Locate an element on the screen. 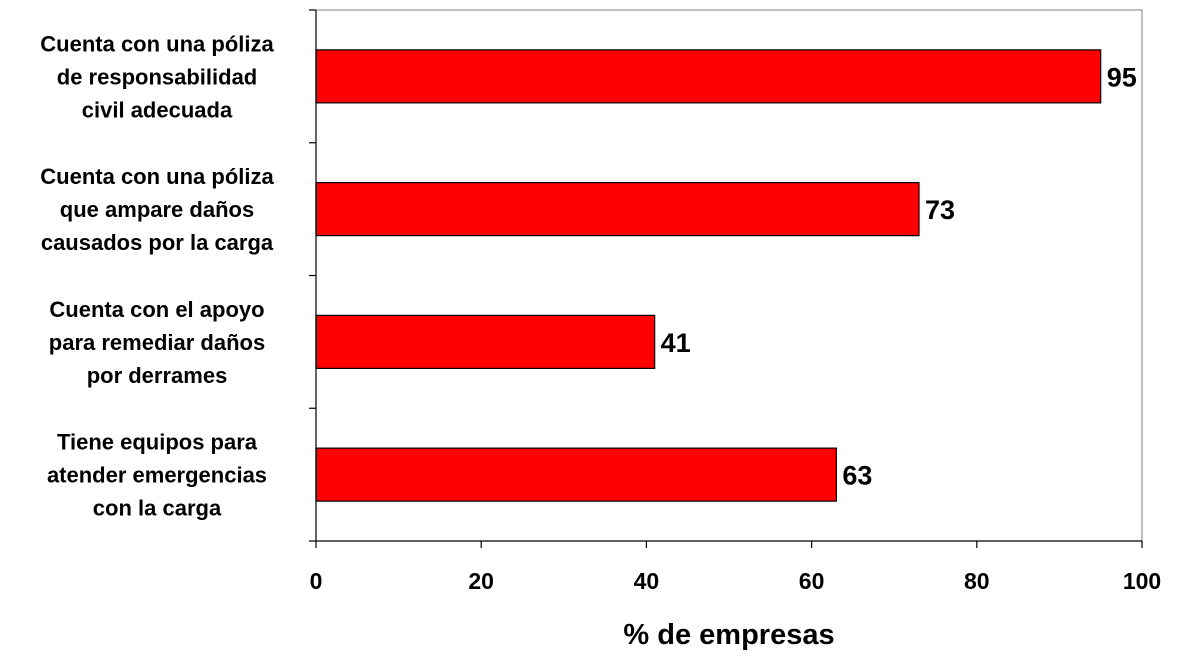 The width and height of the screenshot is (1177, 659). bar-value-label: 73 is located at coordinates (940, 210).